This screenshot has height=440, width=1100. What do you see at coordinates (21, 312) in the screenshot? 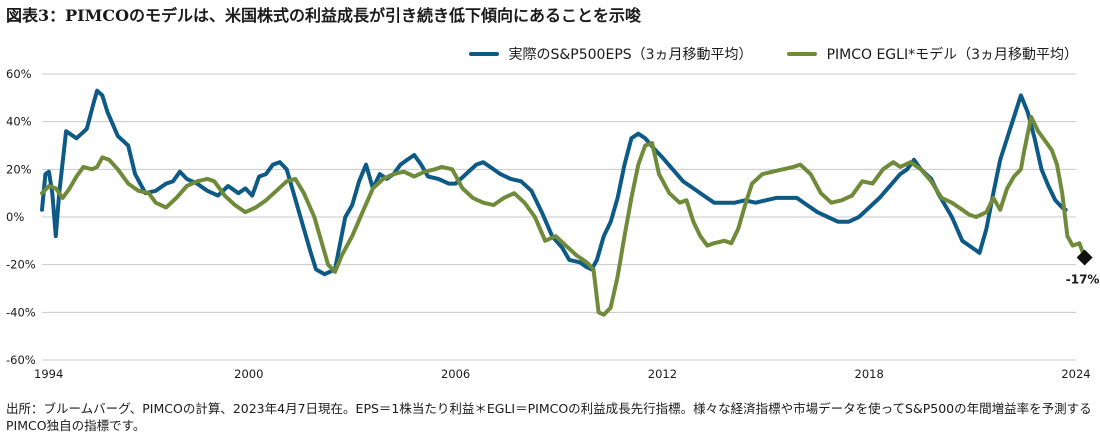
I see `y-tick-label: -40%` at bounding box center [21, 312].